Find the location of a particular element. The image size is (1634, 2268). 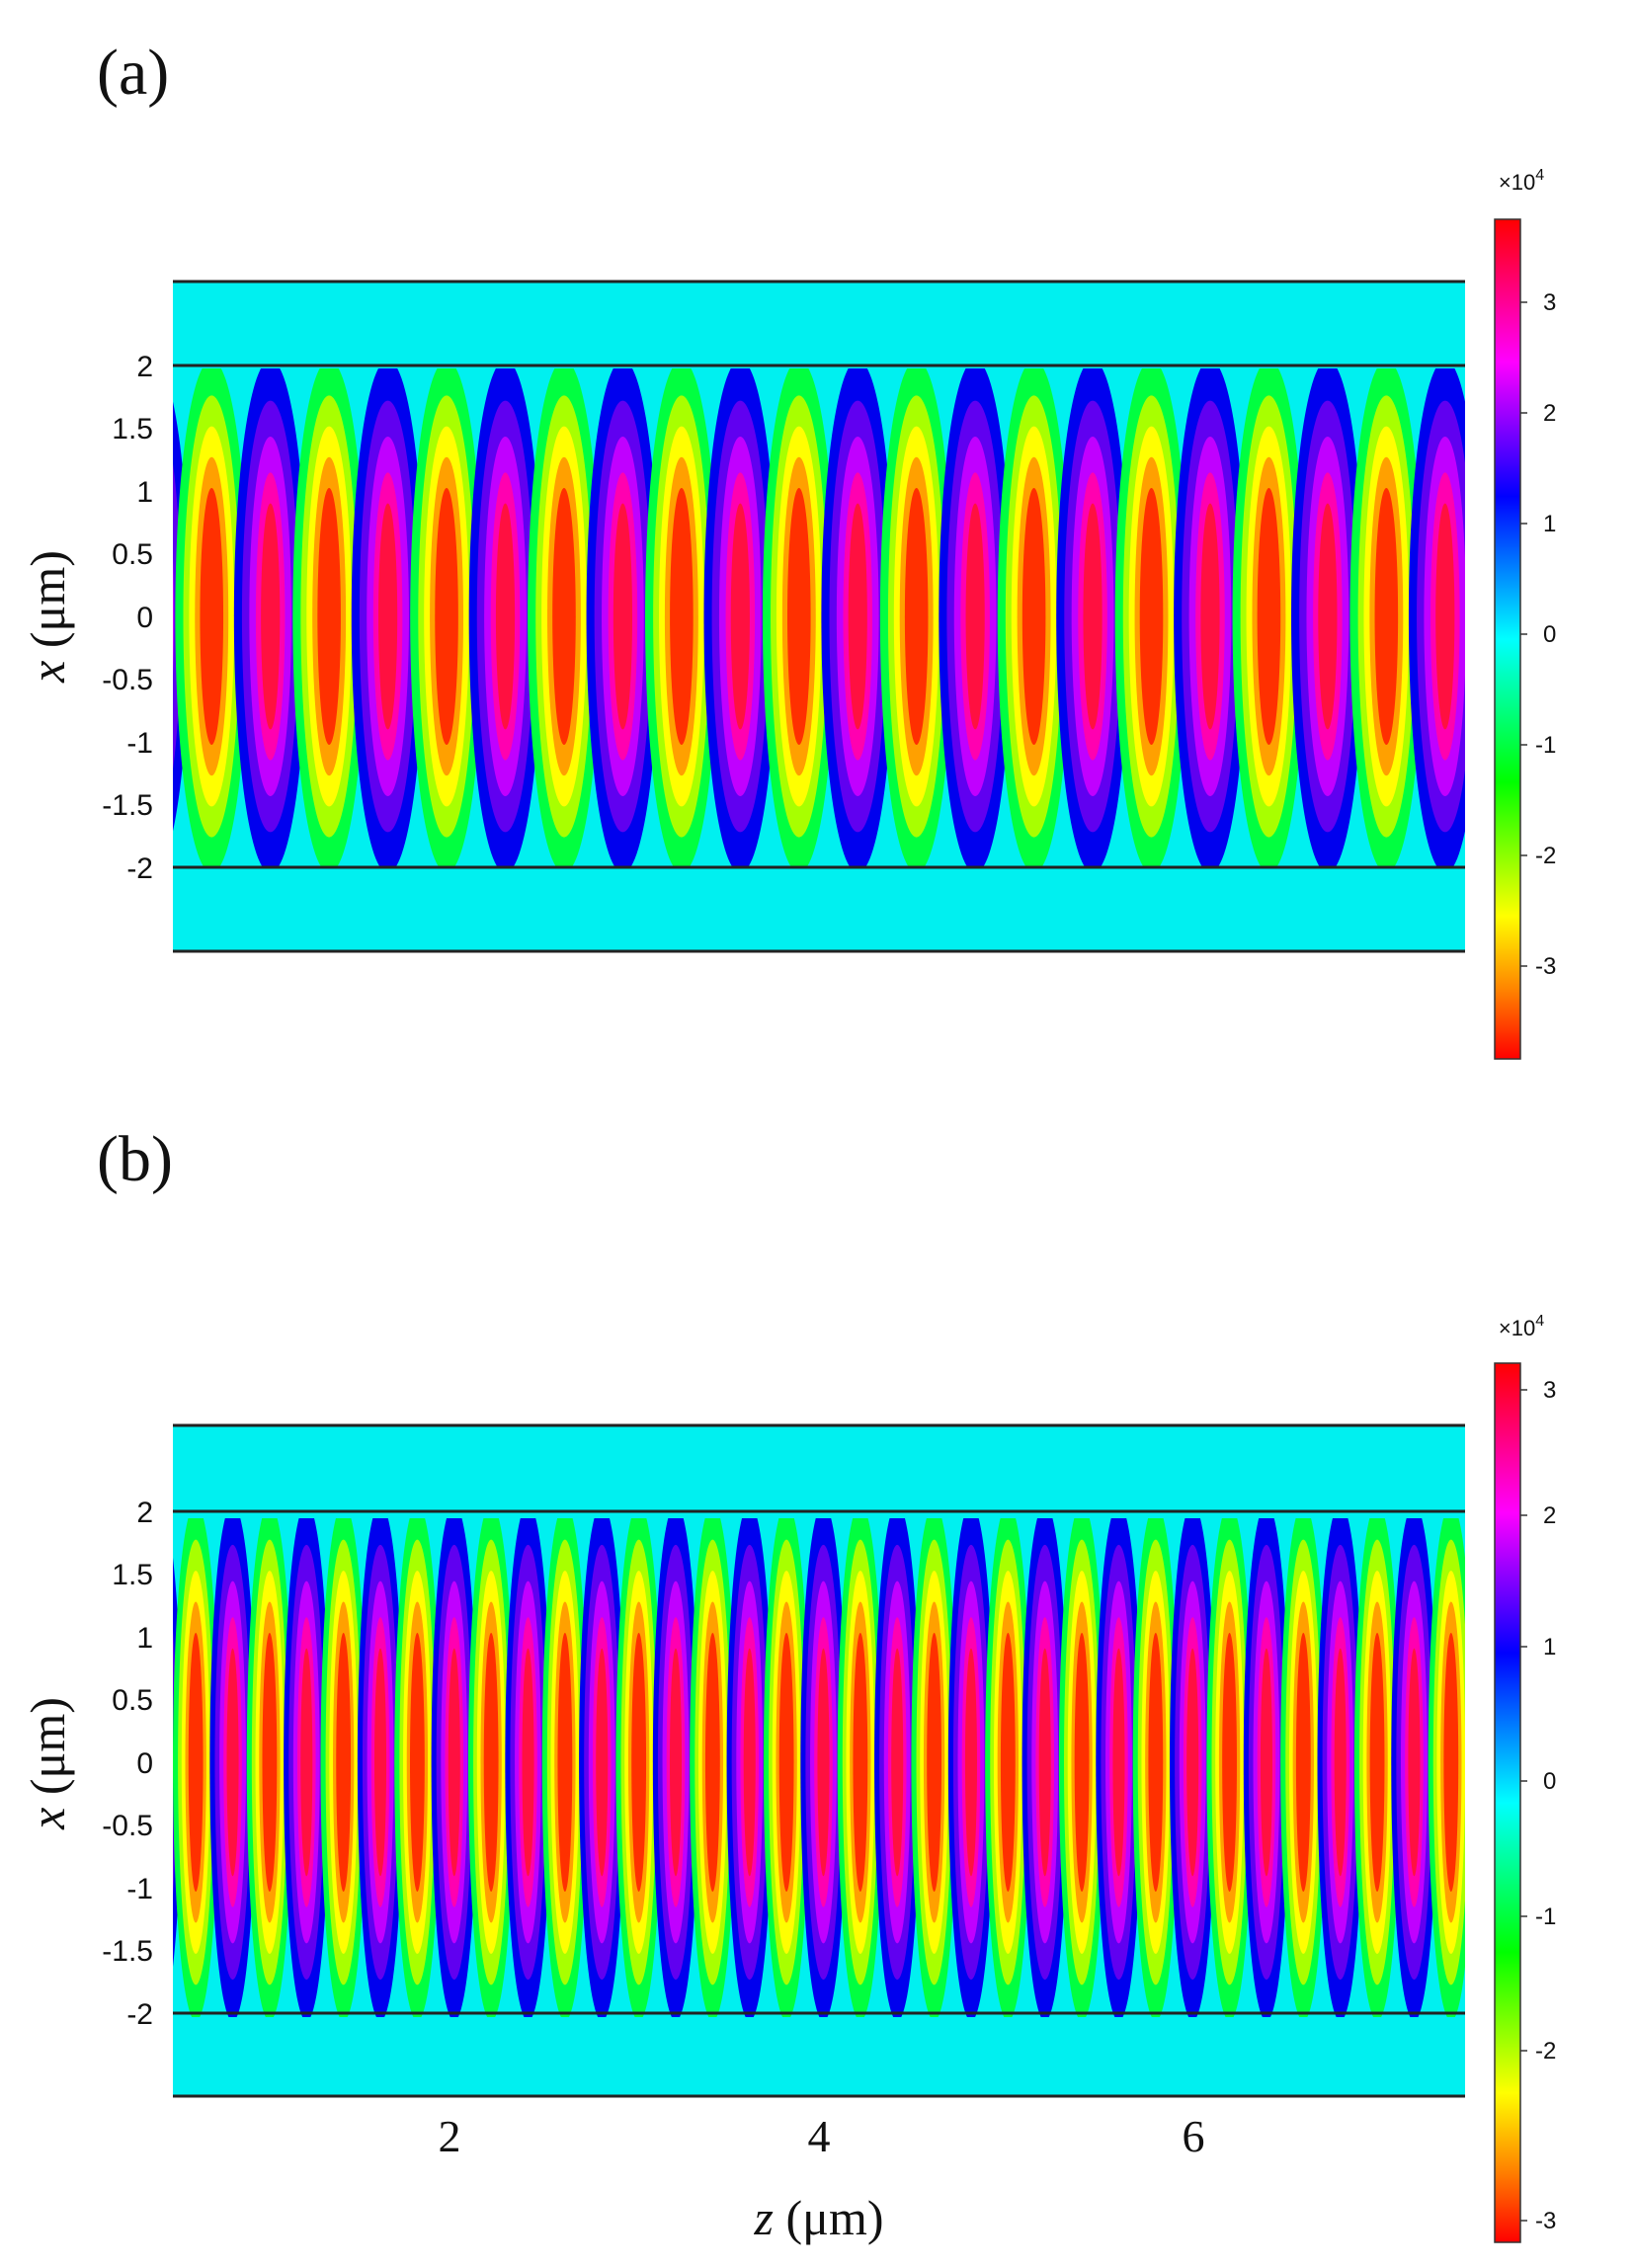

x-tick-label: 4 is located at coordinates (819, 2136).